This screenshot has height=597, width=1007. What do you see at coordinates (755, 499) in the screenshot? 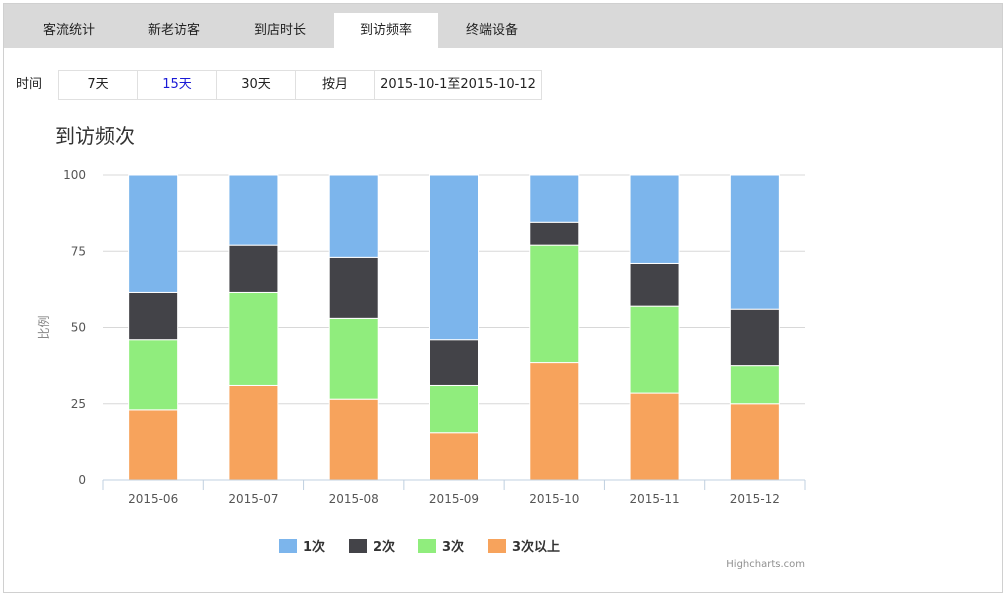
I see `x-tick-label: 2015-12` at bounding box center [755, 499].